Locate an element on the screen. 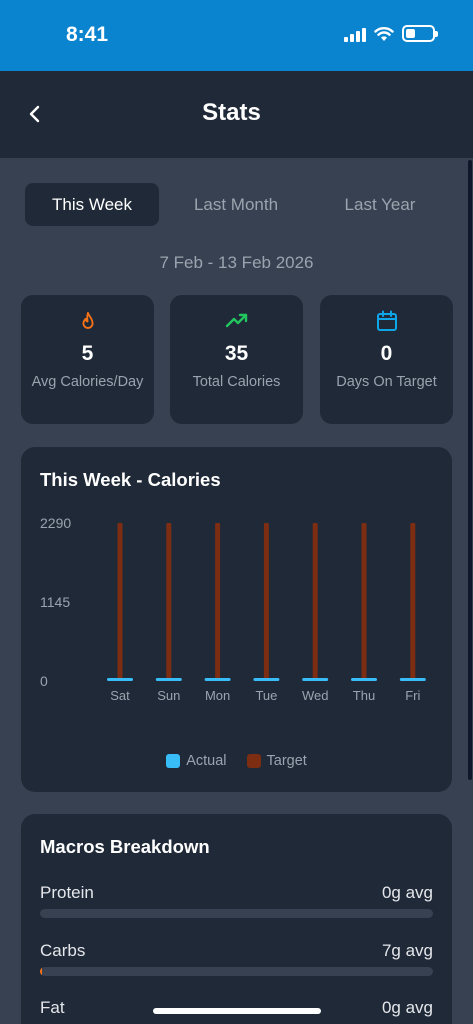 Image resolution: width=473 pixels, height=1024 pixels. legend-item-target: Target is located at coordinates (276, 761).